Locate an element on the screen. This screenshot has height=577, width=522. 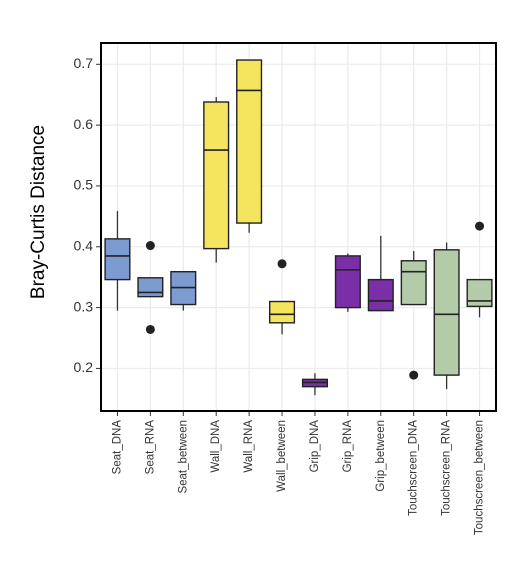
y-axis-label: Bray-Curtis Distance is located at coordinates (38, 212).